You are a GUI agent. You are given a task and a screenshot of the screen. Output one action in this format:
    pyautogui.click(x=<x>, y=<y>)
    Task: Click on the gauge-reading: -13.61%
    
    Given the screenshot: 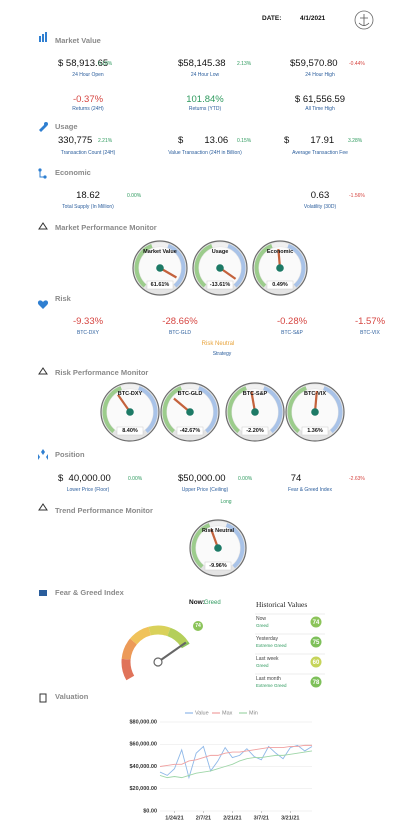 What is the action you would take?
    pyautogui.click(x=220, y=285)
    